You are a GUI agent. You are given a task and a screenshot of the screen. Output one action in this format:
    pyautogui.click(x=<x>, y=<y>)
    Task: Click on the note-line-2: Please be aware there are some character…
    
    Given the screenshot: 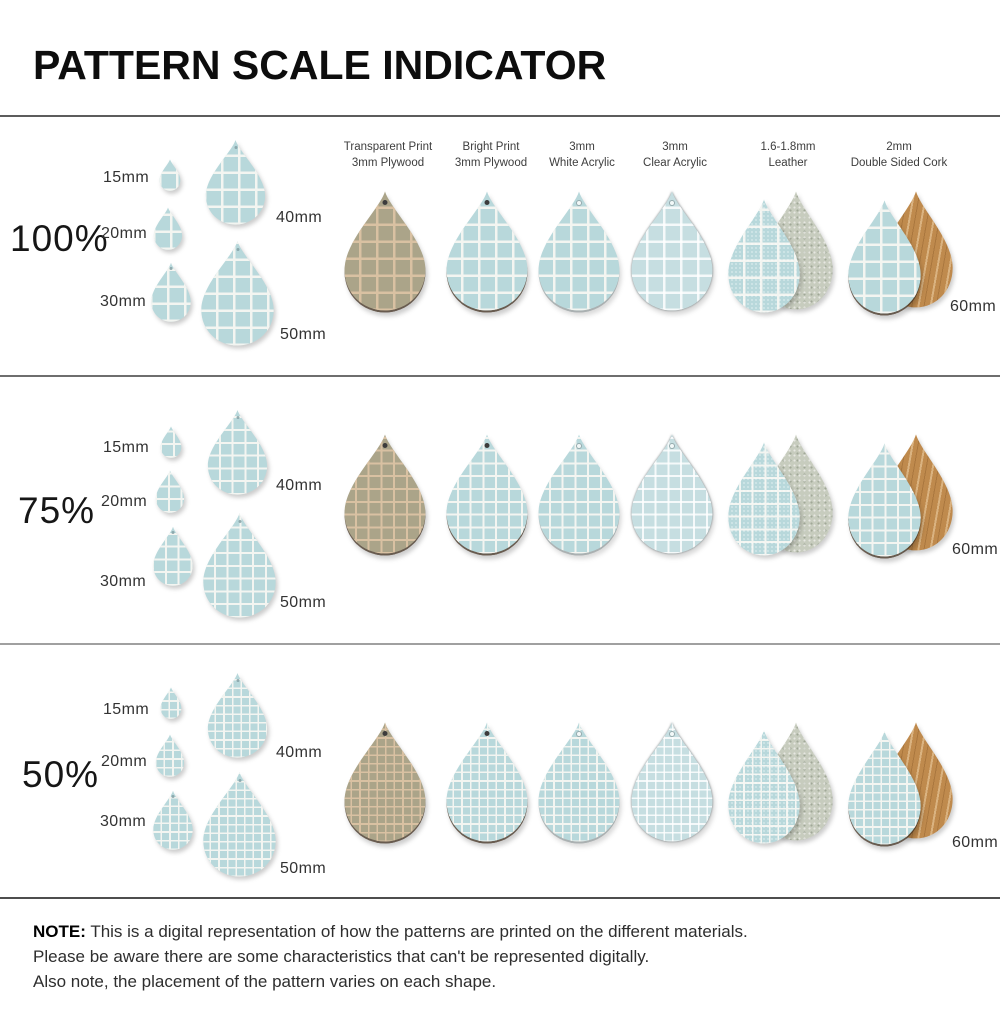 What is the action you would take?
    pyautogui.click(x=341, y=956)
    